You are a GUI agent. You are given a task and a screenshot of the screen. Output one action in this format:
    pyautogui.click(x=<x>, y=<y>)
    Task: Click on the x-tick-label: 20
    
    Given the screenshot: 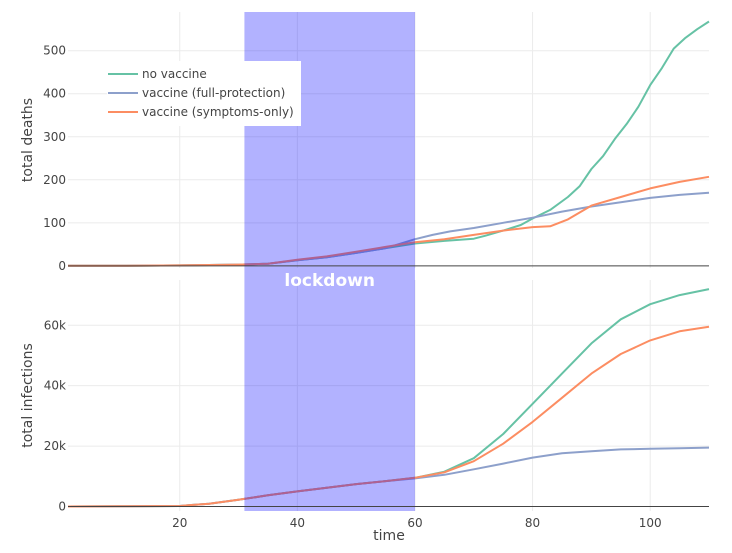 What is the action you would take?
    pyautogui.click(x=179, y=523)
    